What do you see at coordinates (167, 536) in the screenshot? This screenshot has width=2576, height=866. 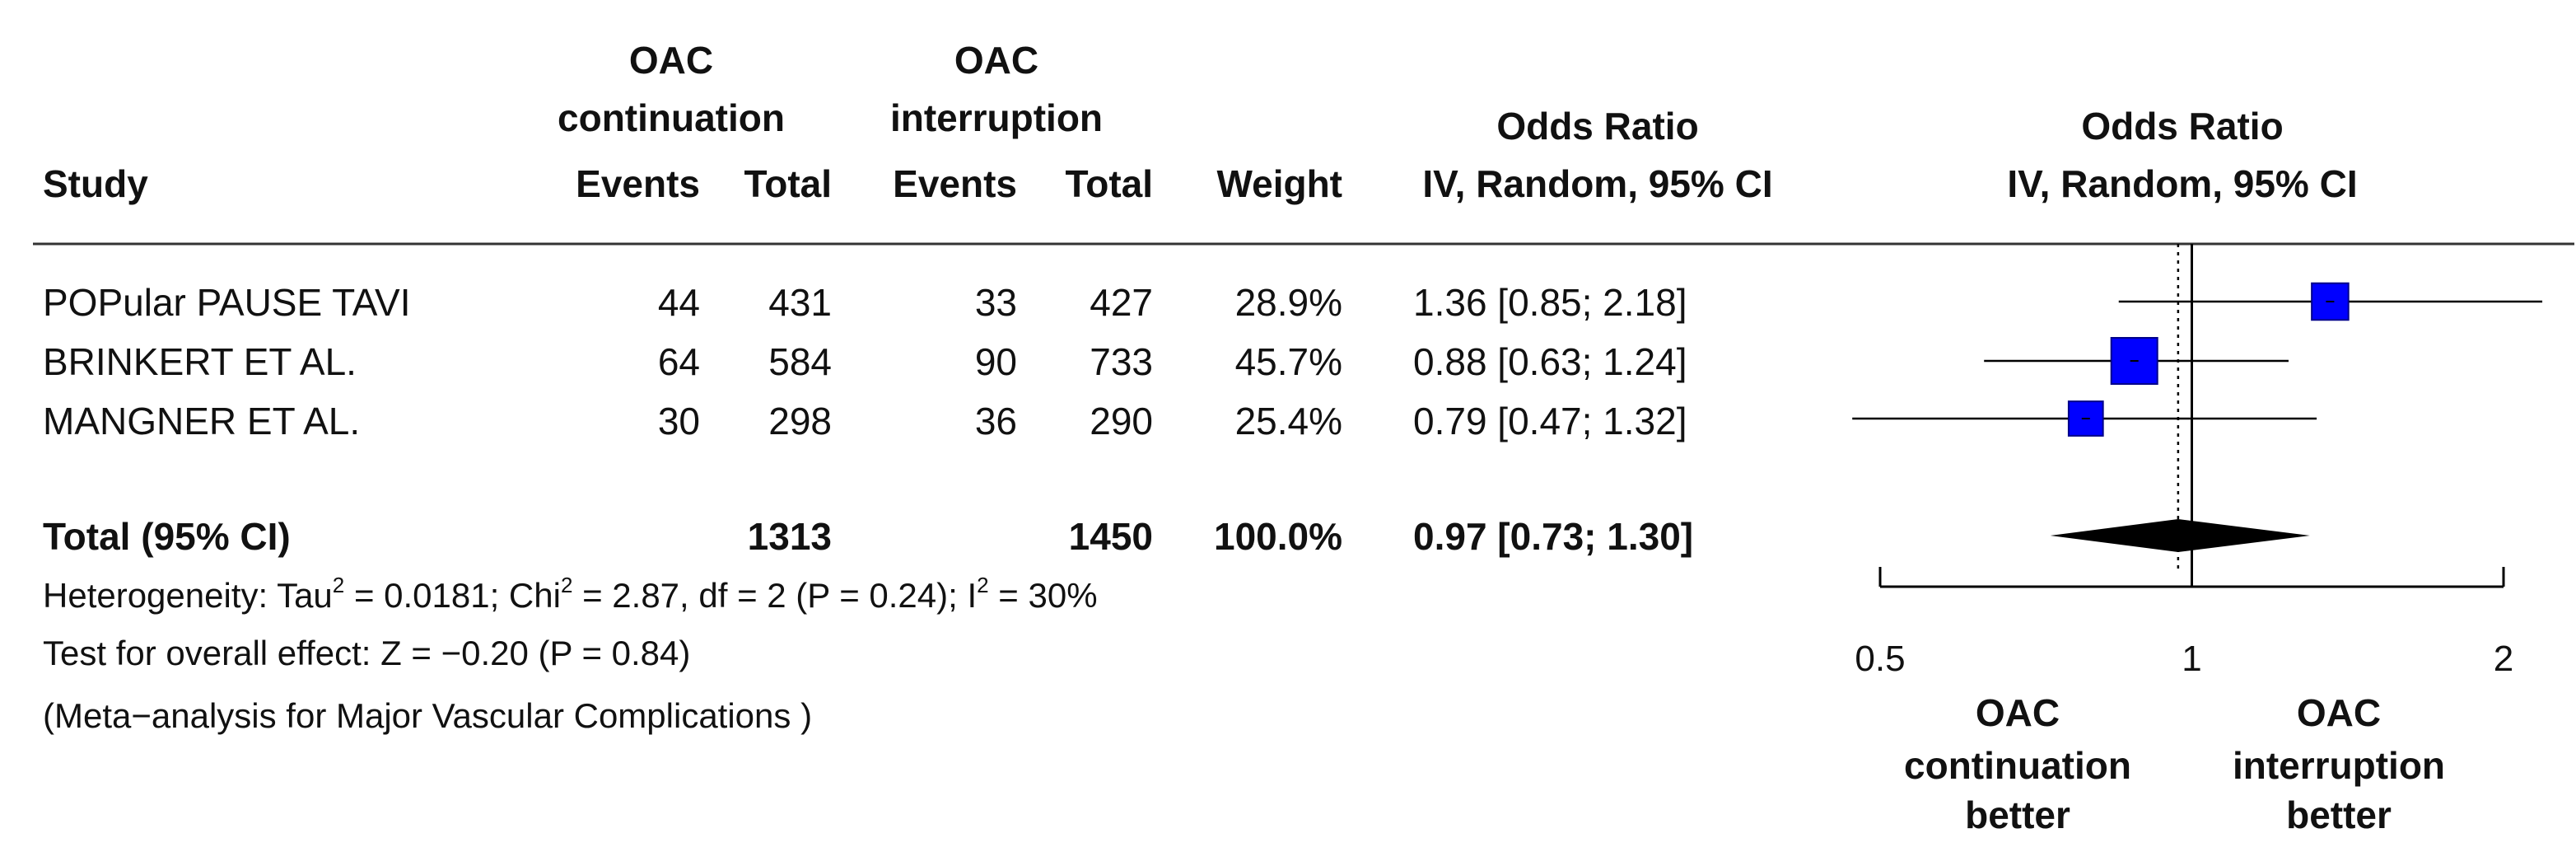 I see `total-label: Total (95% CI)` at bounding box center [167, 536].